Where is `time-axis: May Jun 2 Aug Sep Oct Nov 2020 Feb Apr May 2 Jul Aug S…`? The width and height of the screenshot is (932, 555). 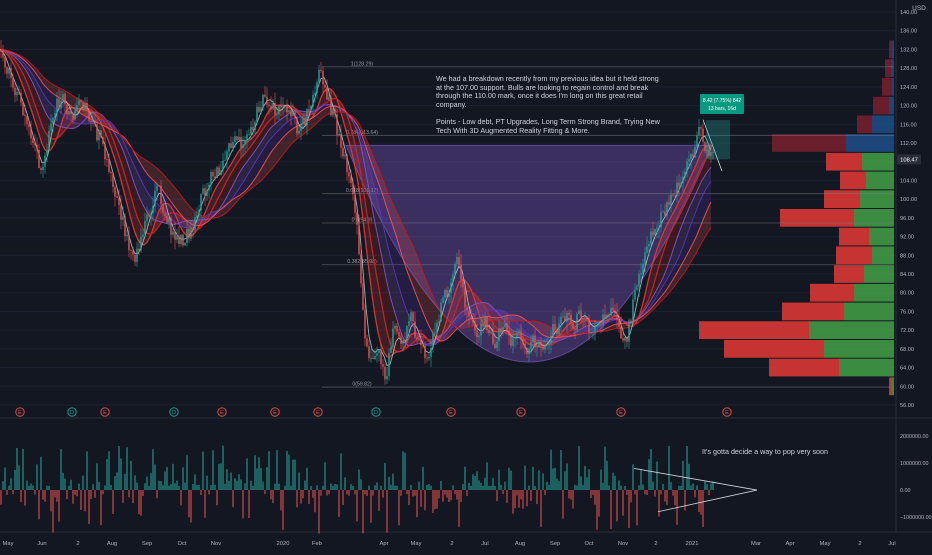 time-axis: May Jun 2 Aug Sep Oct Nov 2020 Feb Apr May 2 Jul Aug S… is located at coordinates (449, 544).